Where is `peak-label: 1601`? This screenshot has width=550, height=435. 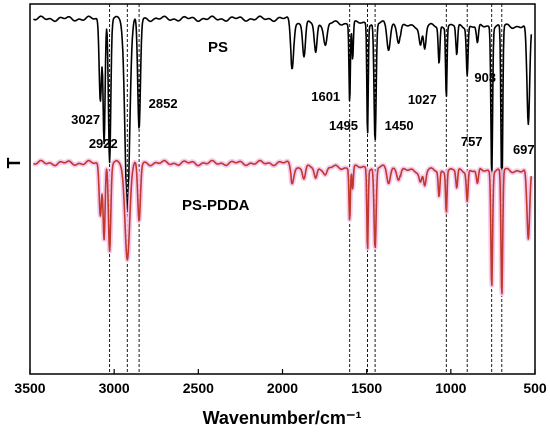 peak-label: 1601 is located at coordinates (325, 96).